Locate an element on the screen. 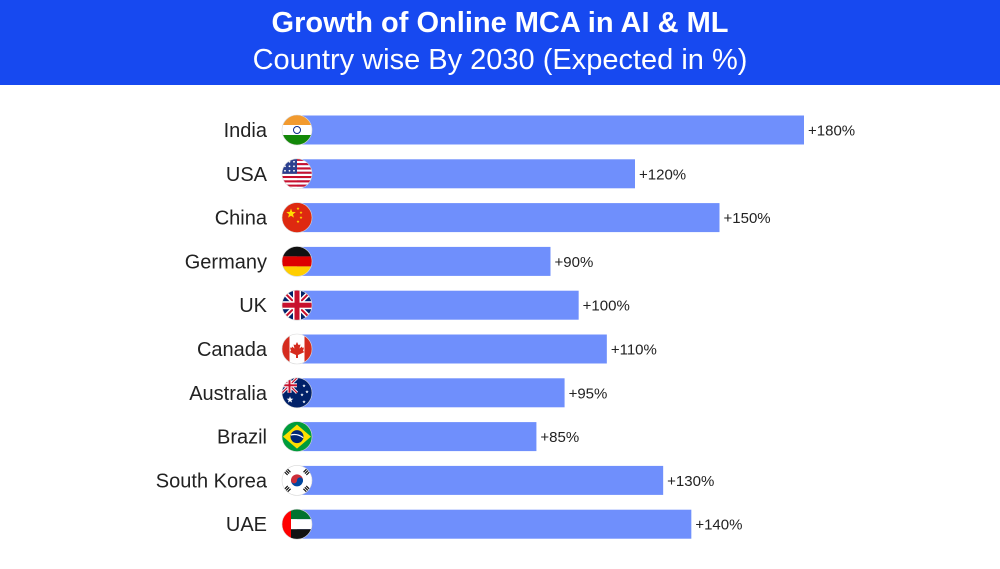 This screenshot has height=569, width=1000. value-label: +90% is located at coordinates (574, 262).